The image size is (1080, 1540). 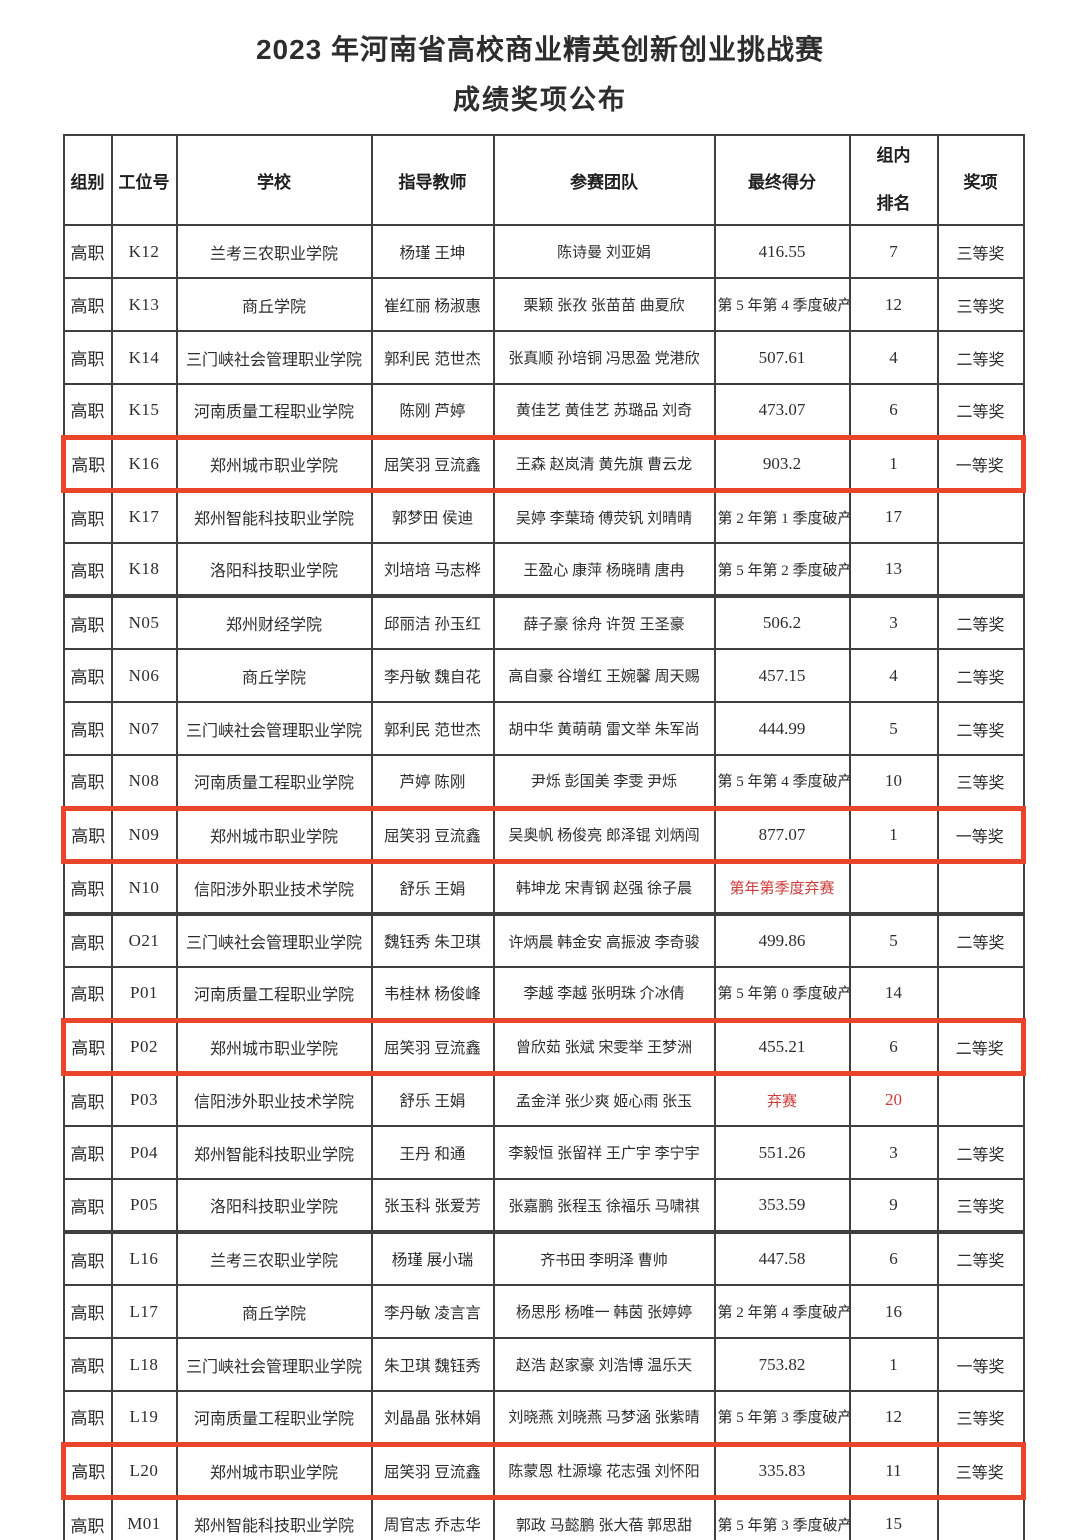 What do you see at coordinates (274, 1417) in the screenshot?
I see `cell-school: 河南质量工程职业学院` at bounding box center [274, 1417].